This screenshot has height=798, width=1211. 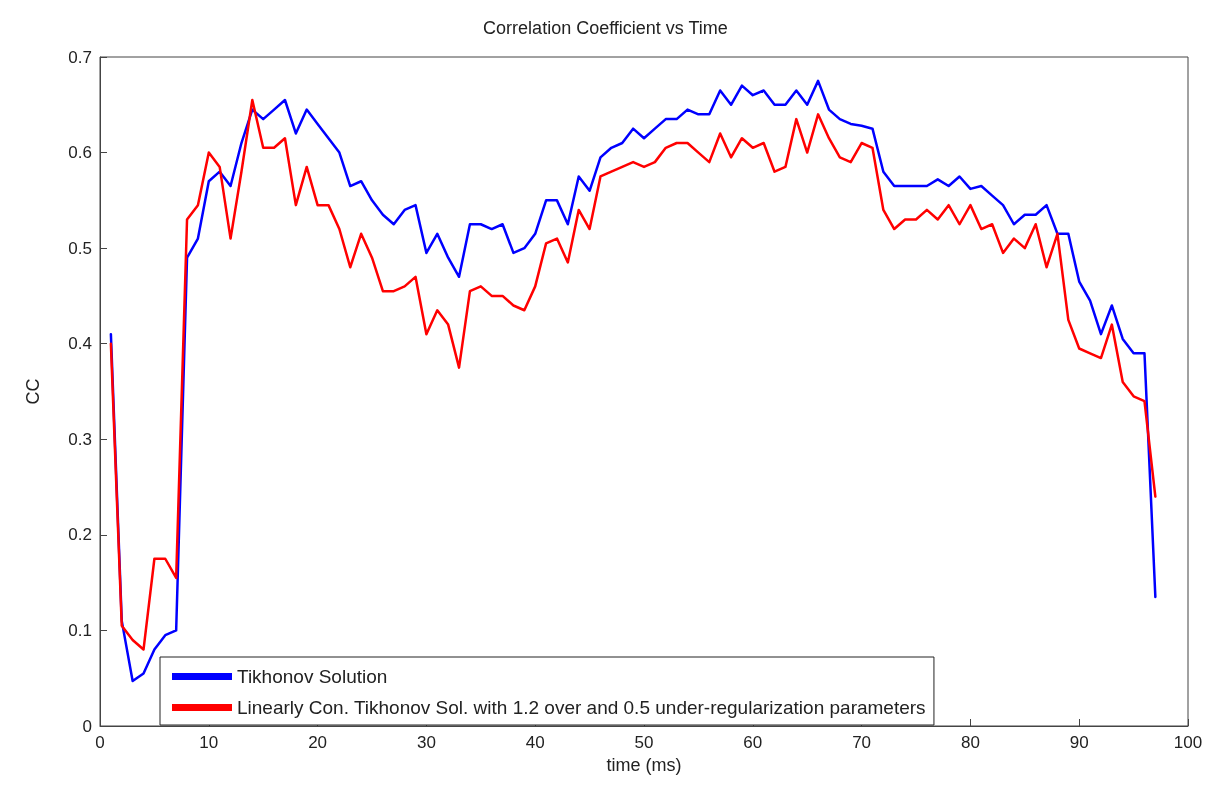 I want to click on y-tick-label: 0.1, so click(x=80, y=630).